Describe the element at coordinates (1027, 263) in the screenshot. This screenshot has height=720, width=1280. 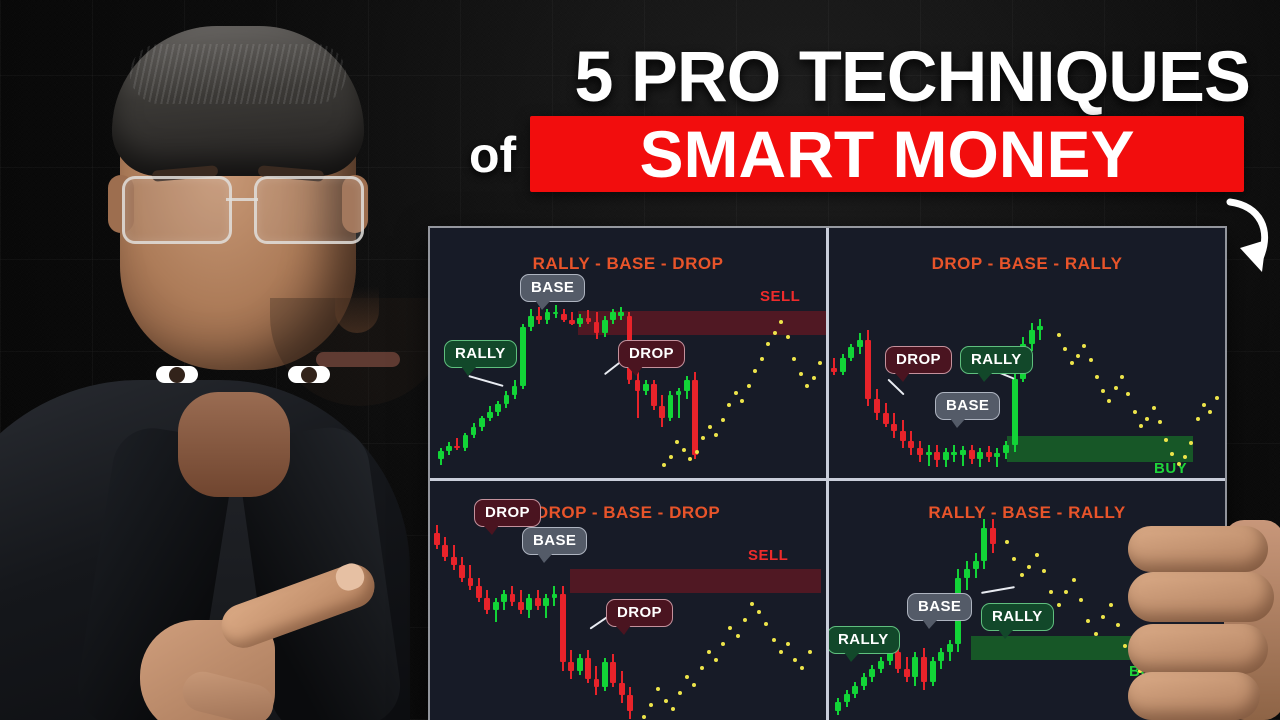
I see `panel-title: DROP - BASE - RALLY` at that location.